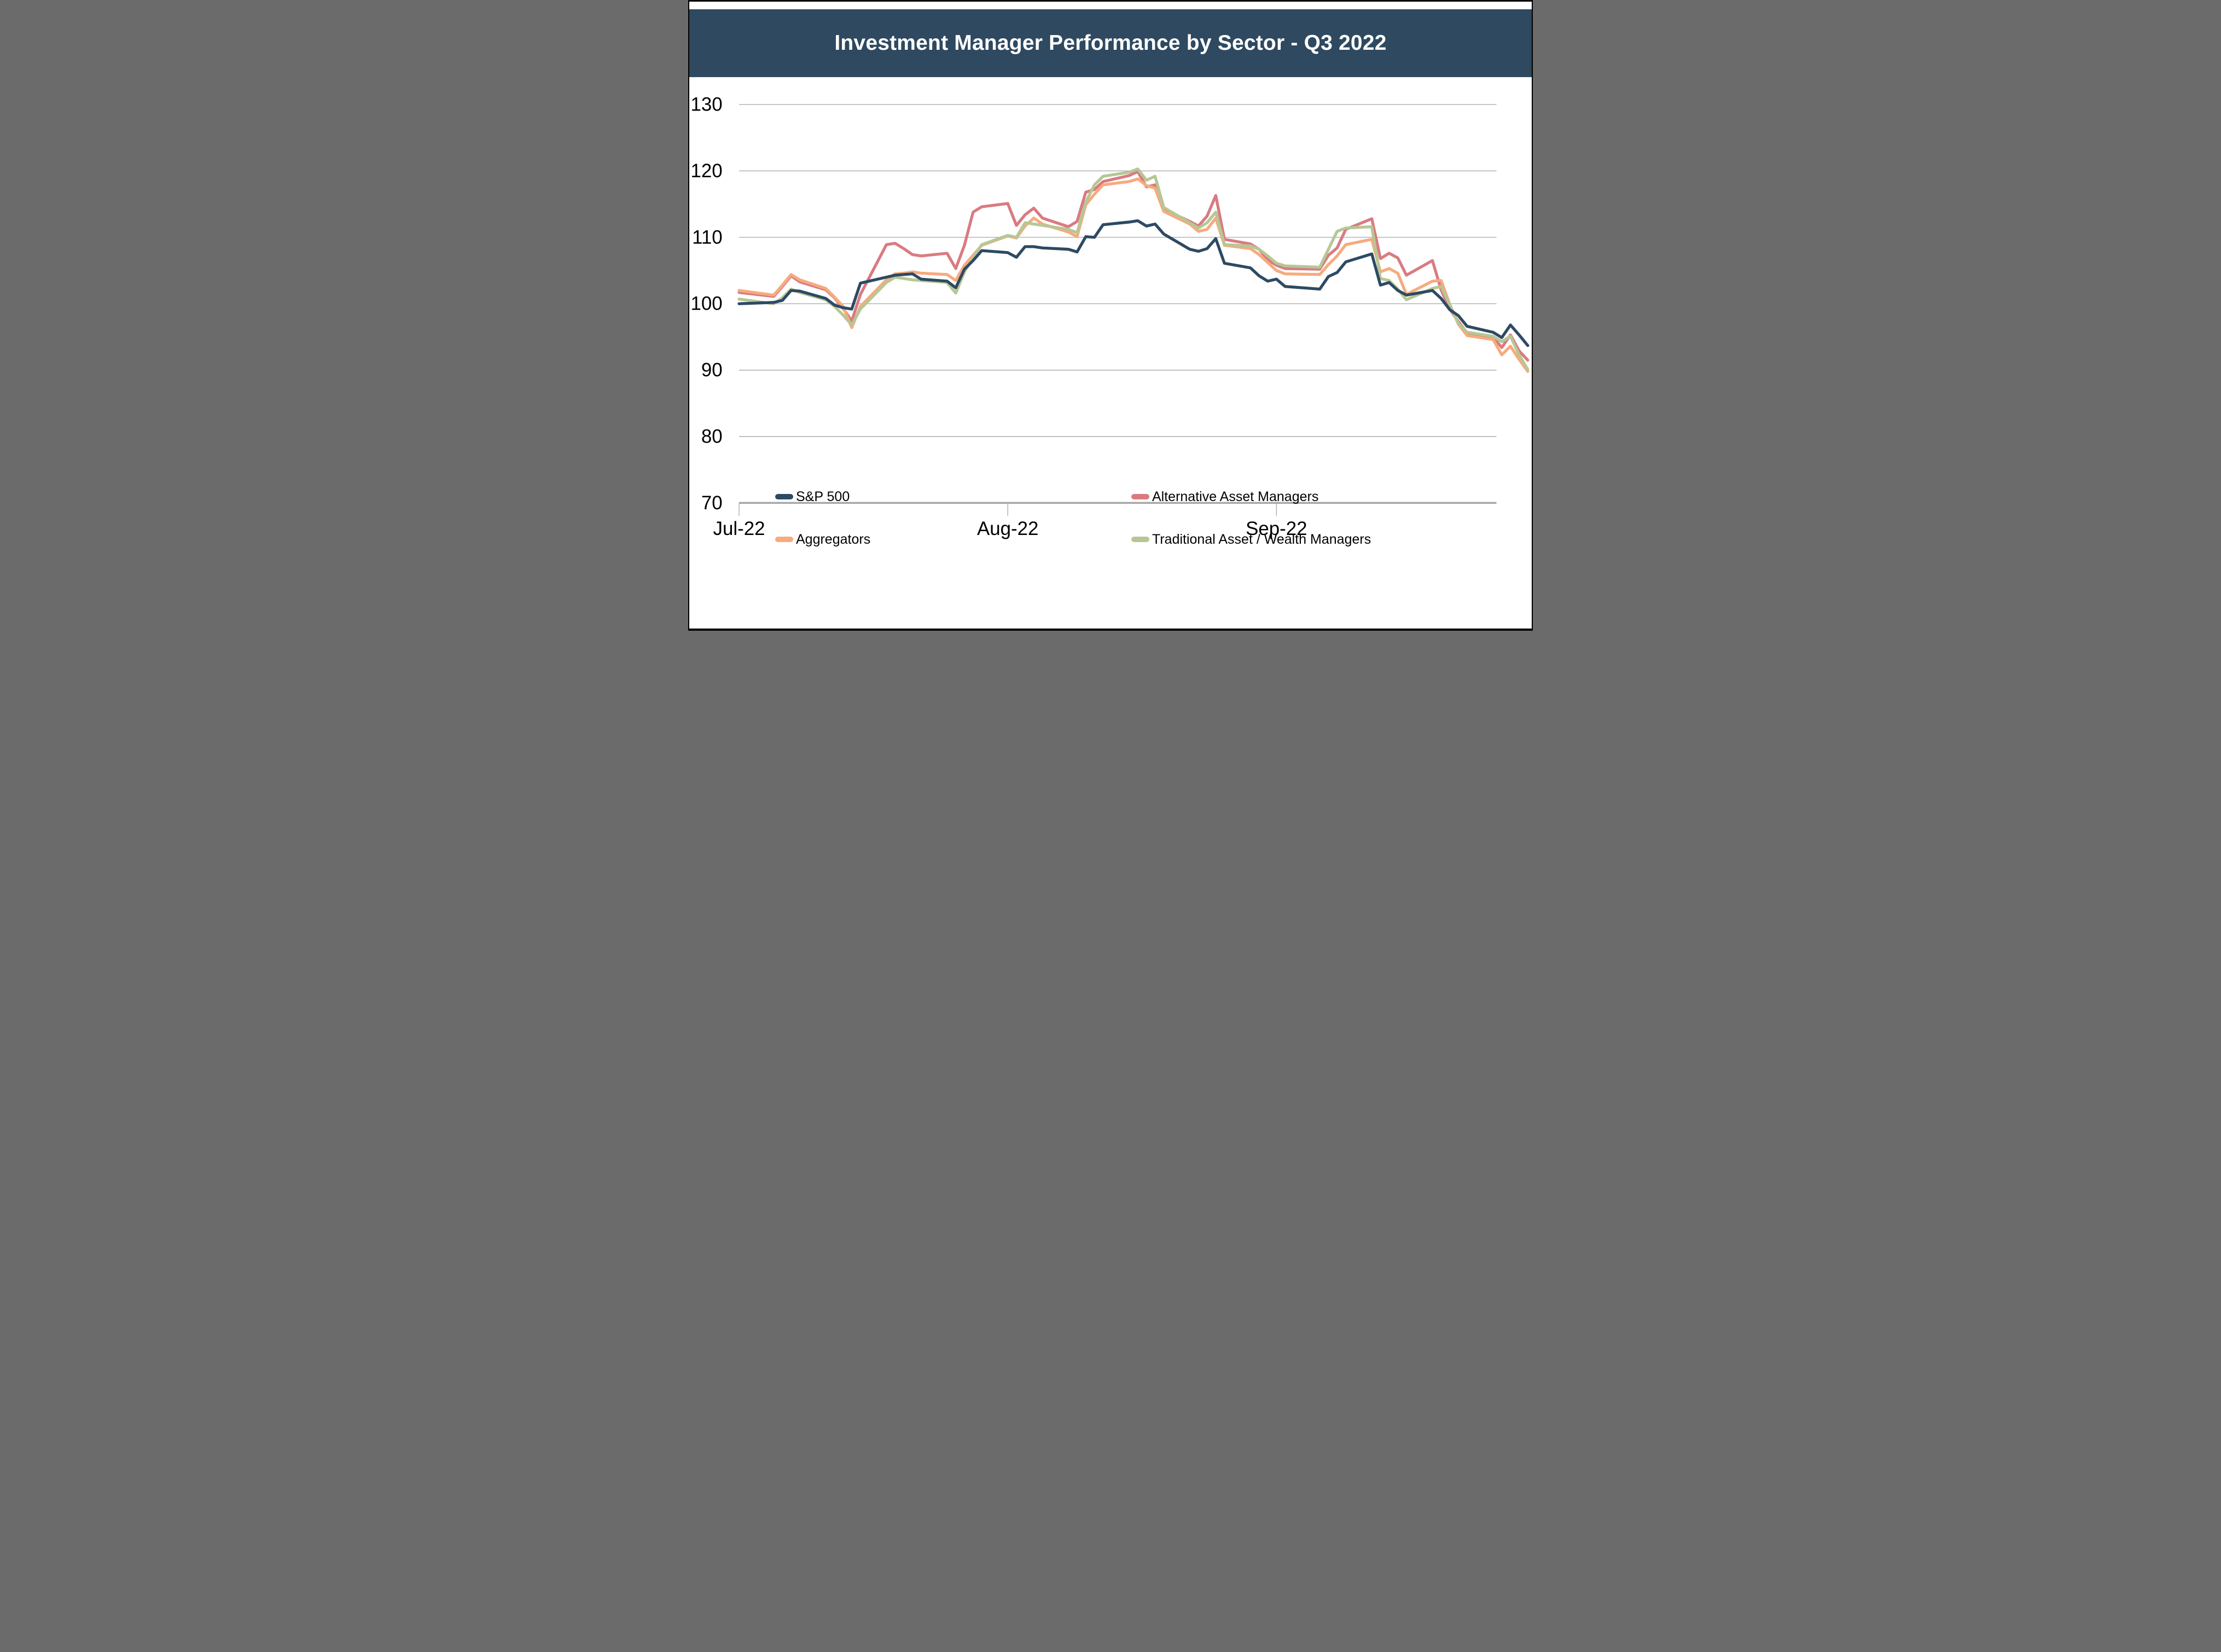  I want to click on x-tick-label: Jul-22, so click(739, 529).